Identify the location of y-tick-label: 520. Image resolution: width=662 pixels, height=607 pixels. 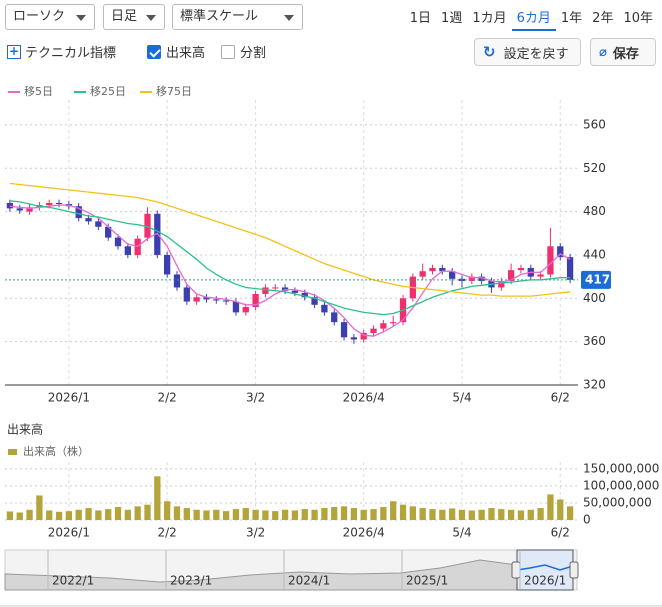
(594, 168).